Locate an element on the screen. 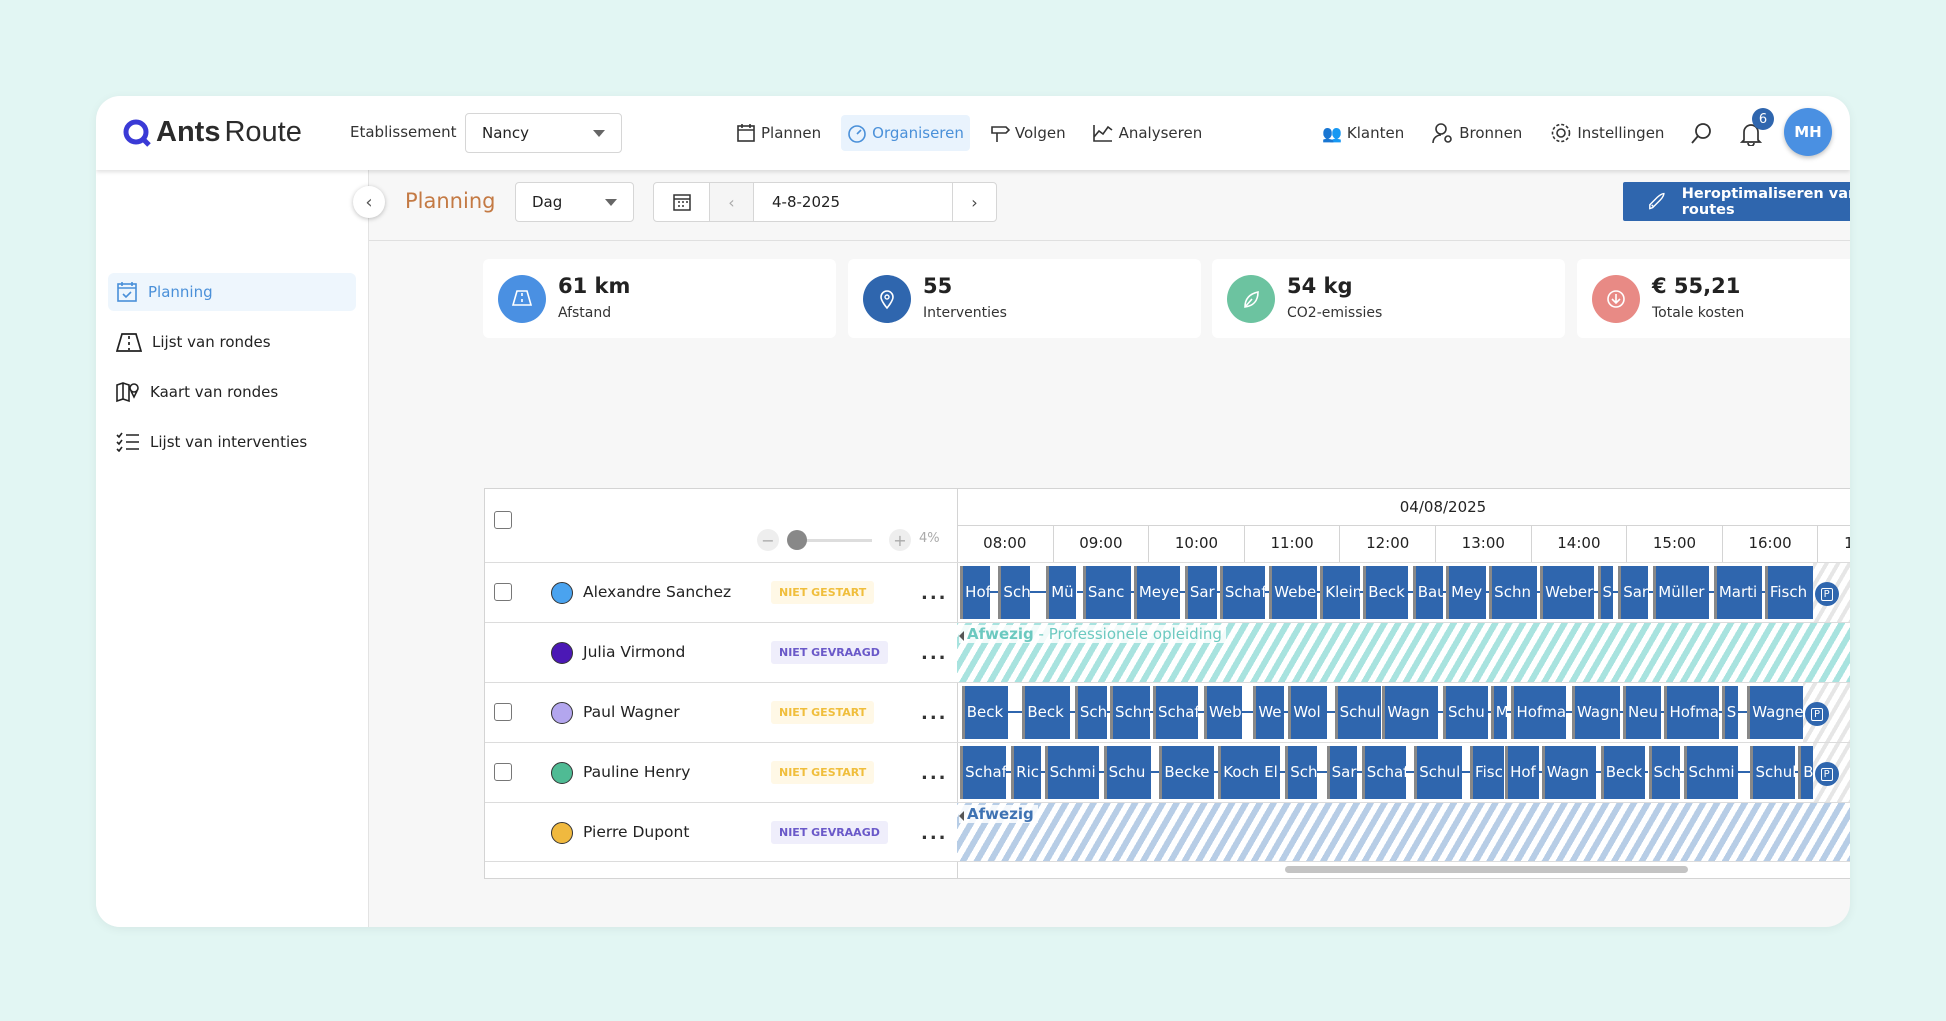 The width and height of the screenshot is (1946, 1021). intervention-block: Mey is located at coordinates (1466, 592).